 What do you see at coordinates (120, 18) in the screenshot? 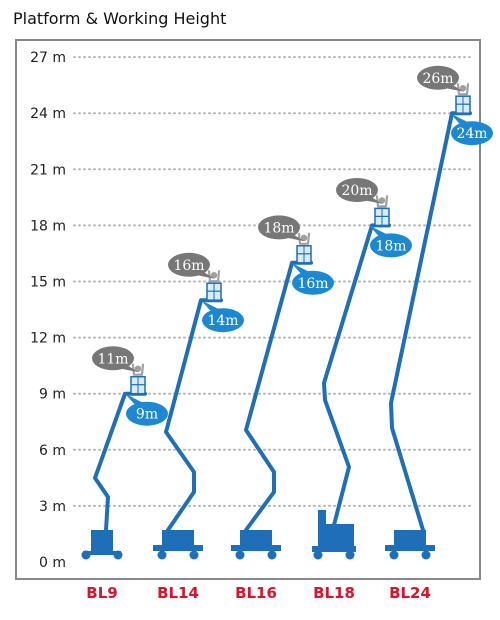
I see `chart-title: Platform & Working Height` at bounding box center [120, 18].